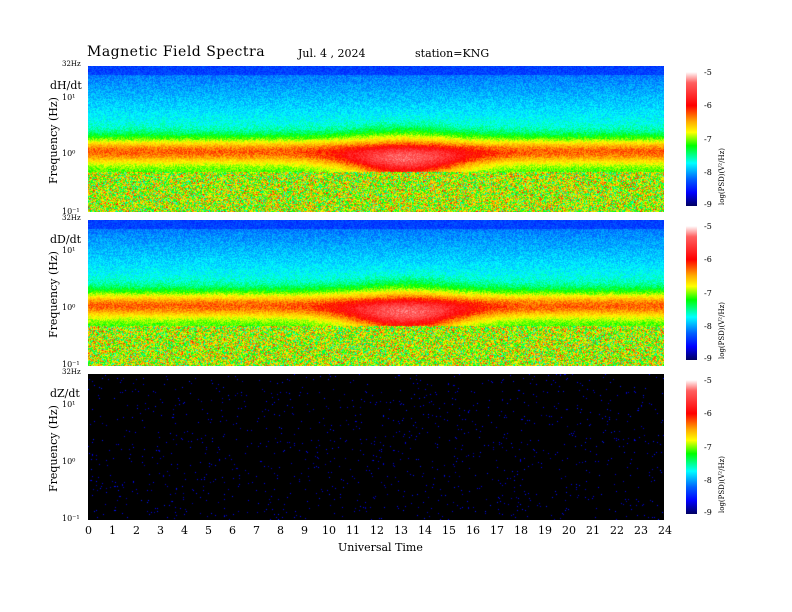 The image size is (792, 612). What do you see at coordinates (708, 139) in the screenshot?
I see `cb1-tick-2: -7` at bounding box center [708, 139].